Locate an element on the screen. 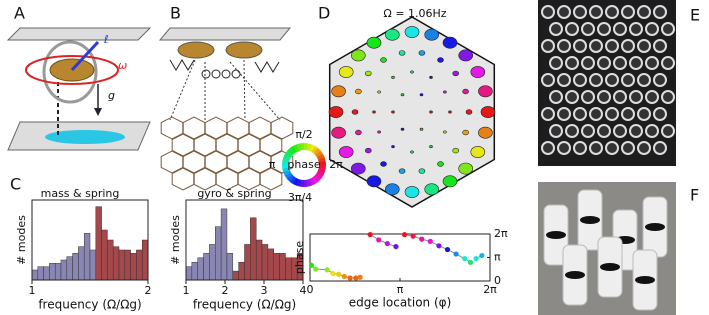 This screenshot has width=709, height=315. wheel-label: 3π/4 is located at coordinates (300, 197).